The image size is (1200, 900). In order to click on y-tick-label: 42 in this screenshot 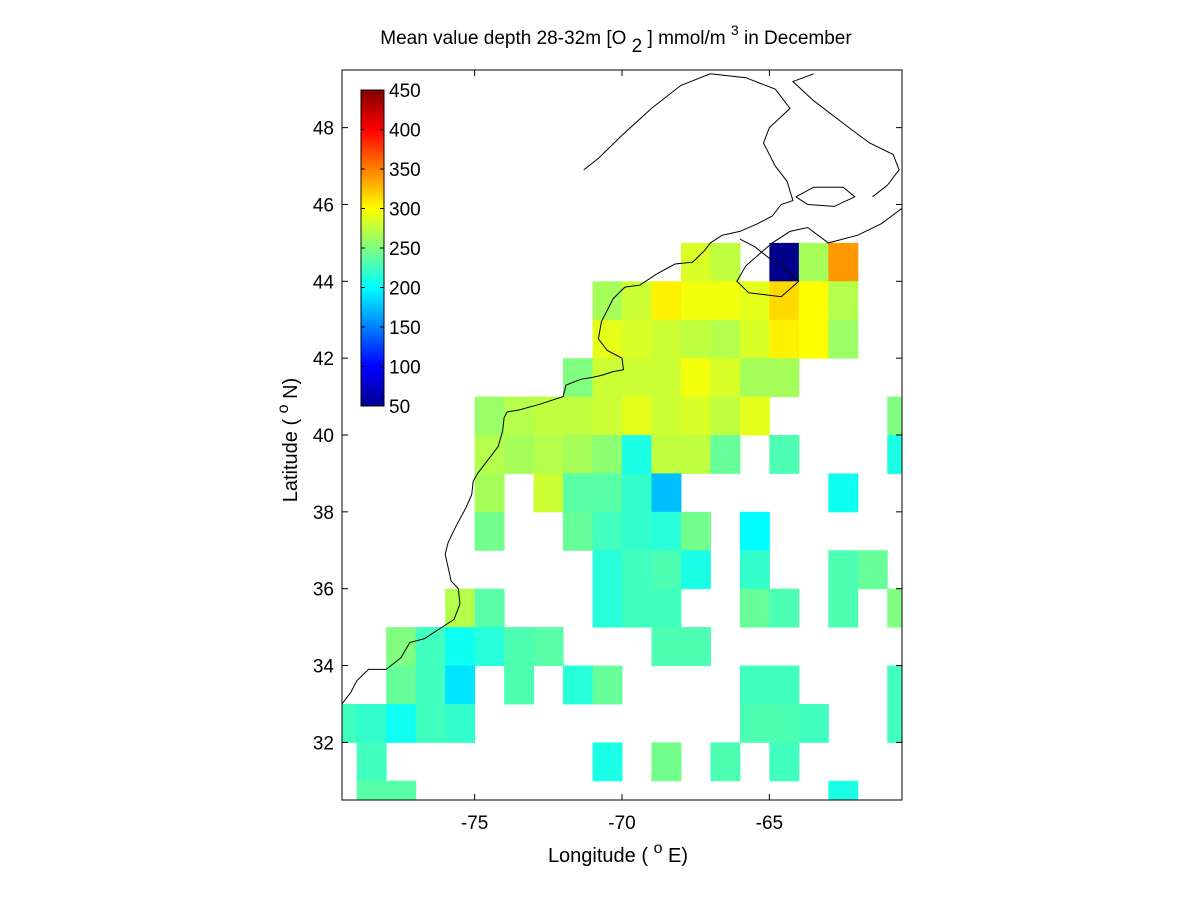, I will do `click(323, 359)`.